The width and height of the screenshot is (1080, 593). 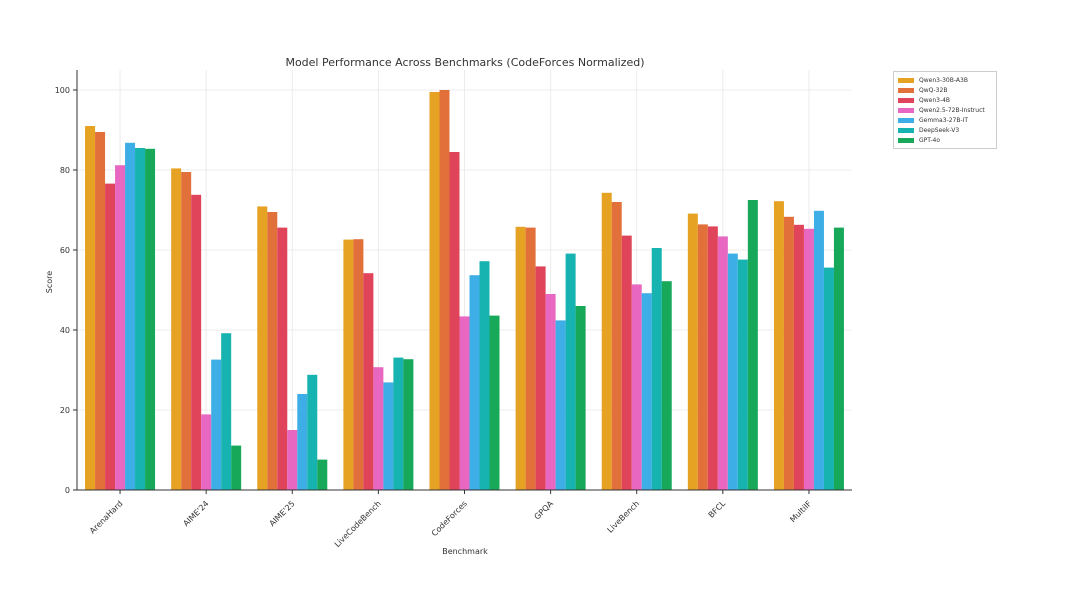 What do you see at coordinates (282, 513) in the screenshot?
I see `x-tick-label: AIME'25` at bounding box center [282, 513].